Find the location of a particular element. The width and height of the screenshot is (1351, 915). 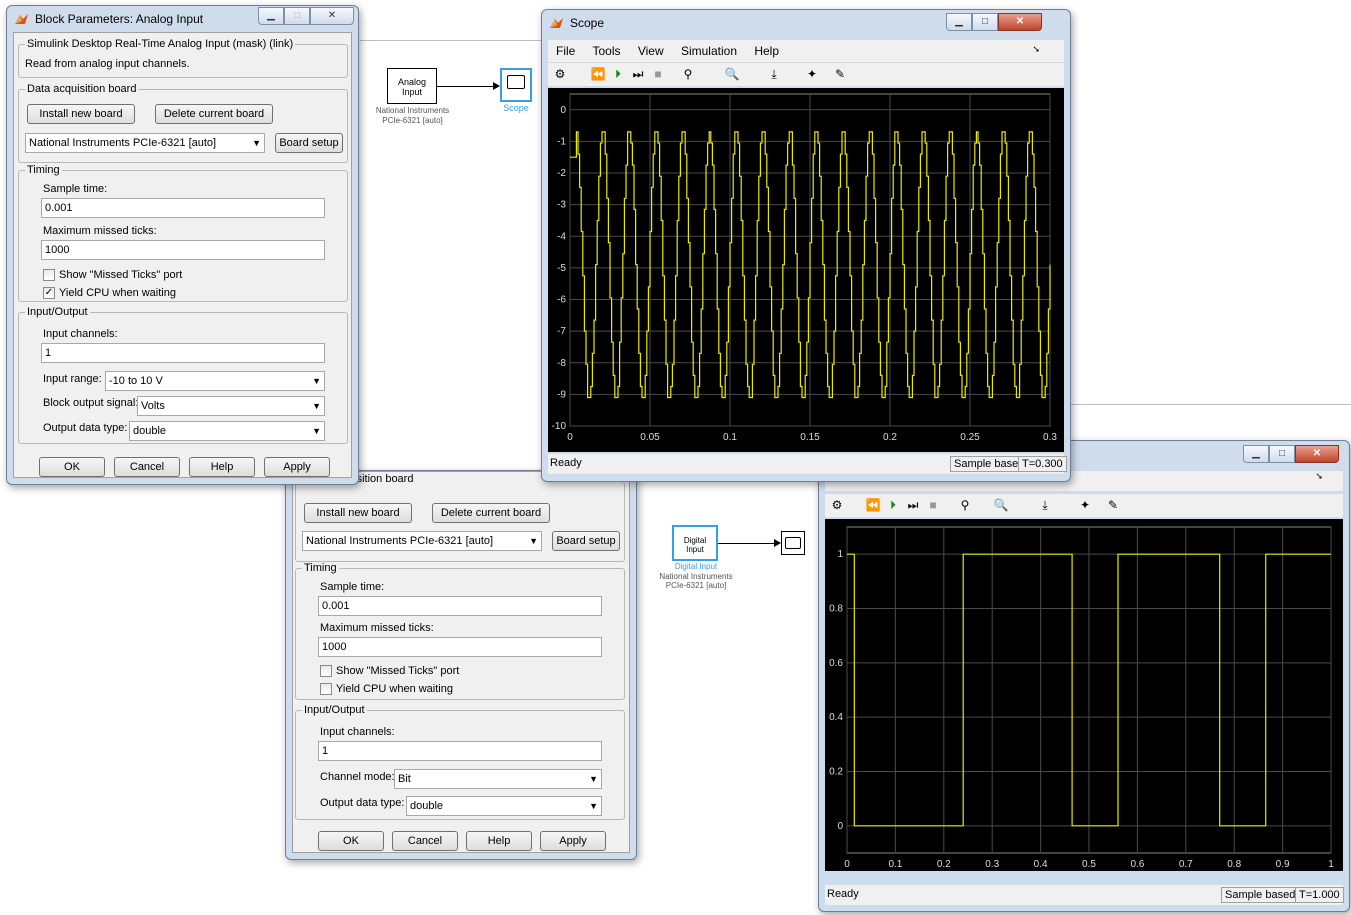

digital-dtype-label: Output data type: is located at coordinates (362, 803).